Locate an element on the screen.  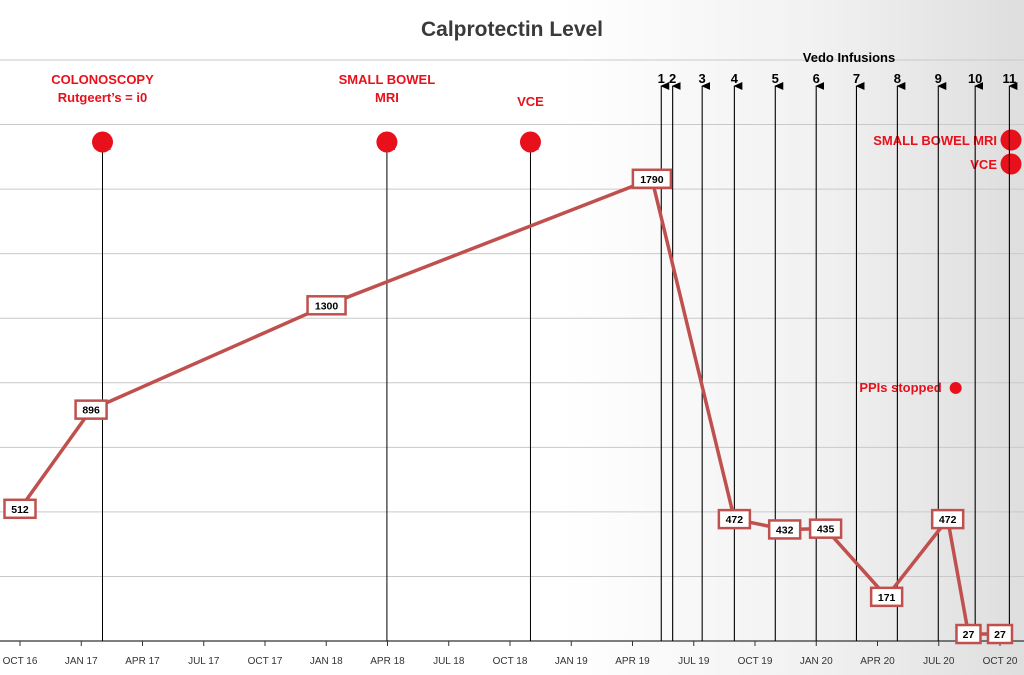
data-label: 896 is located at coordinates (91, 411).